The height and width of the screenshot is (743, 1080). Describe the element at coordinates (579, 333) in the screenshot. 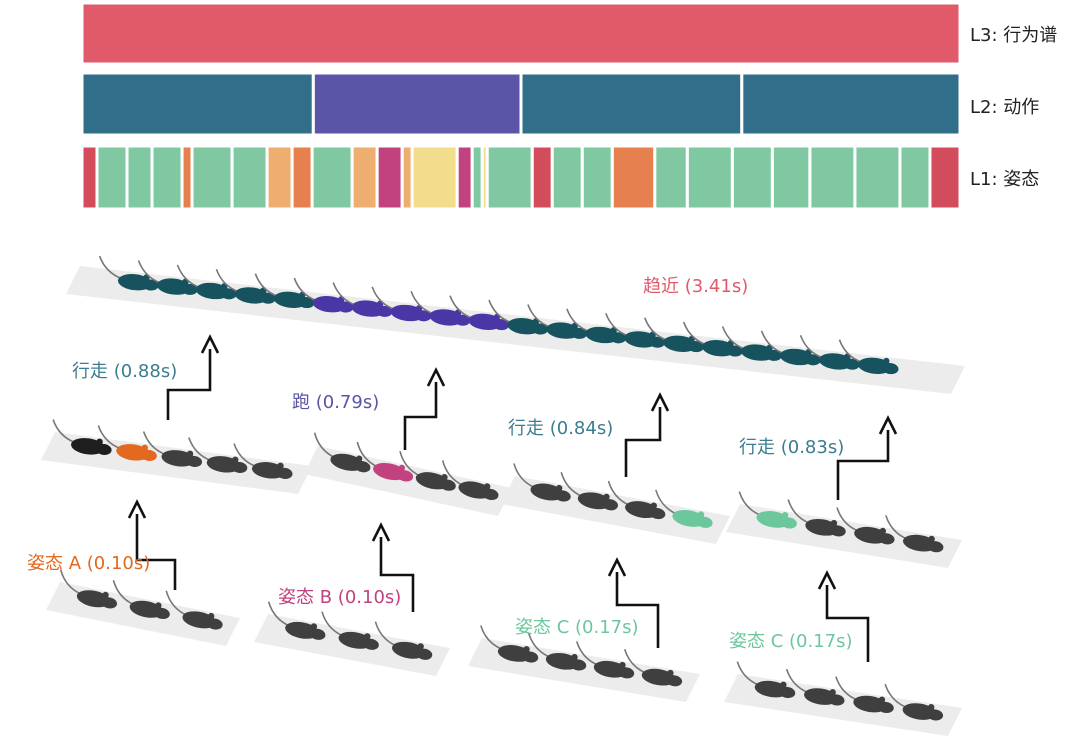

I see `platform-l3-mouse-12-head` at that location.